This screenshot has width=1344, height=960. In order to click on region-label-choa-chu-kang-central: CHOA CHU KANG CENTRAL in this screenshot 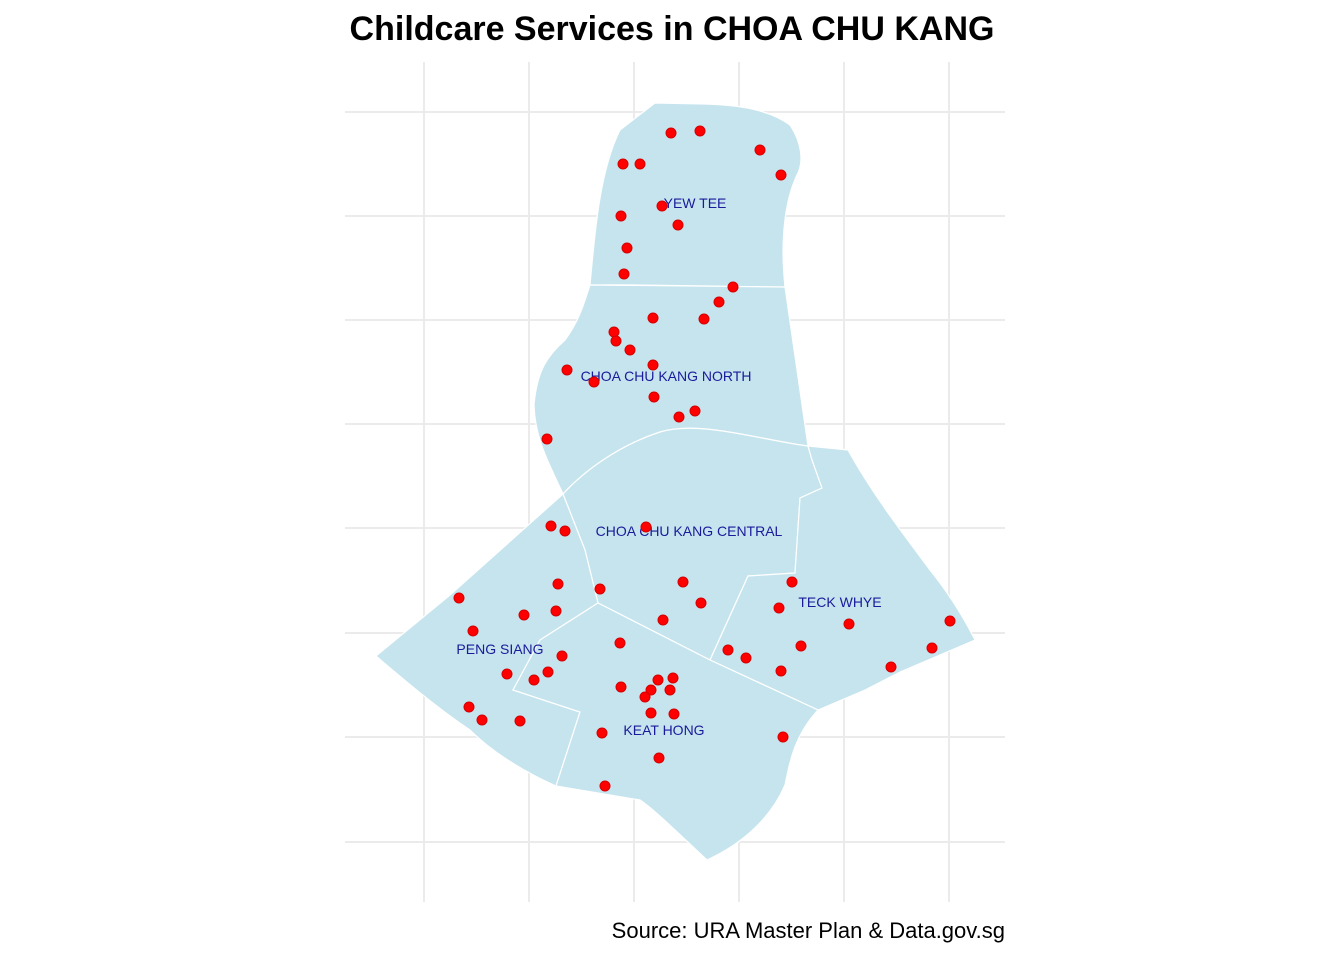, I will do `click(689, 531)`.